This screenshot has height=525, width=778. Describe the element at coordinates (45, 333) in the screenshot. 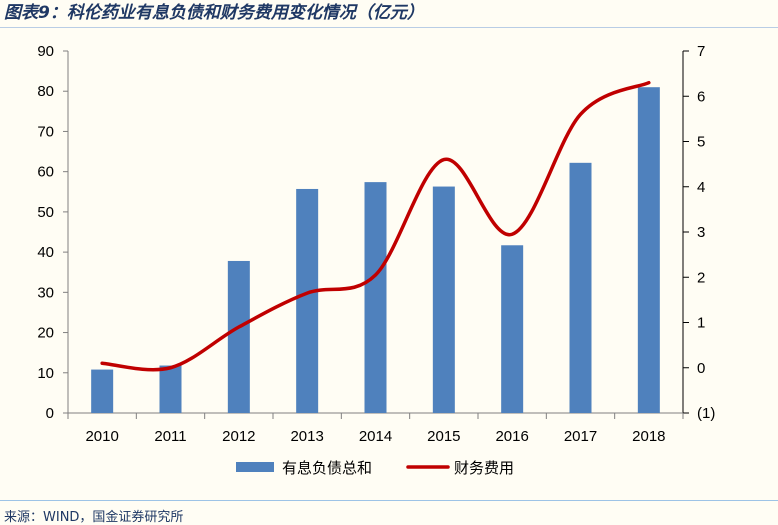

I see `left-axis-tick-label: 20` at that location.